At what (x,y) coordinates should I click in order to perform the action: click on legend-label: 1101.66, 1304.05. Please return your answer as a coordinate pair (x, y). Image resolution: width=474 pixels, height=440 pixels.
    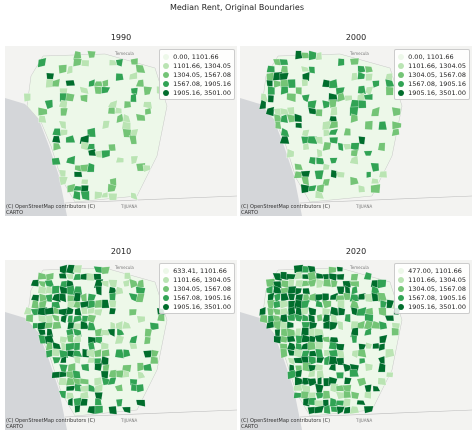
    Looking at the image, I should click on (437, 279).